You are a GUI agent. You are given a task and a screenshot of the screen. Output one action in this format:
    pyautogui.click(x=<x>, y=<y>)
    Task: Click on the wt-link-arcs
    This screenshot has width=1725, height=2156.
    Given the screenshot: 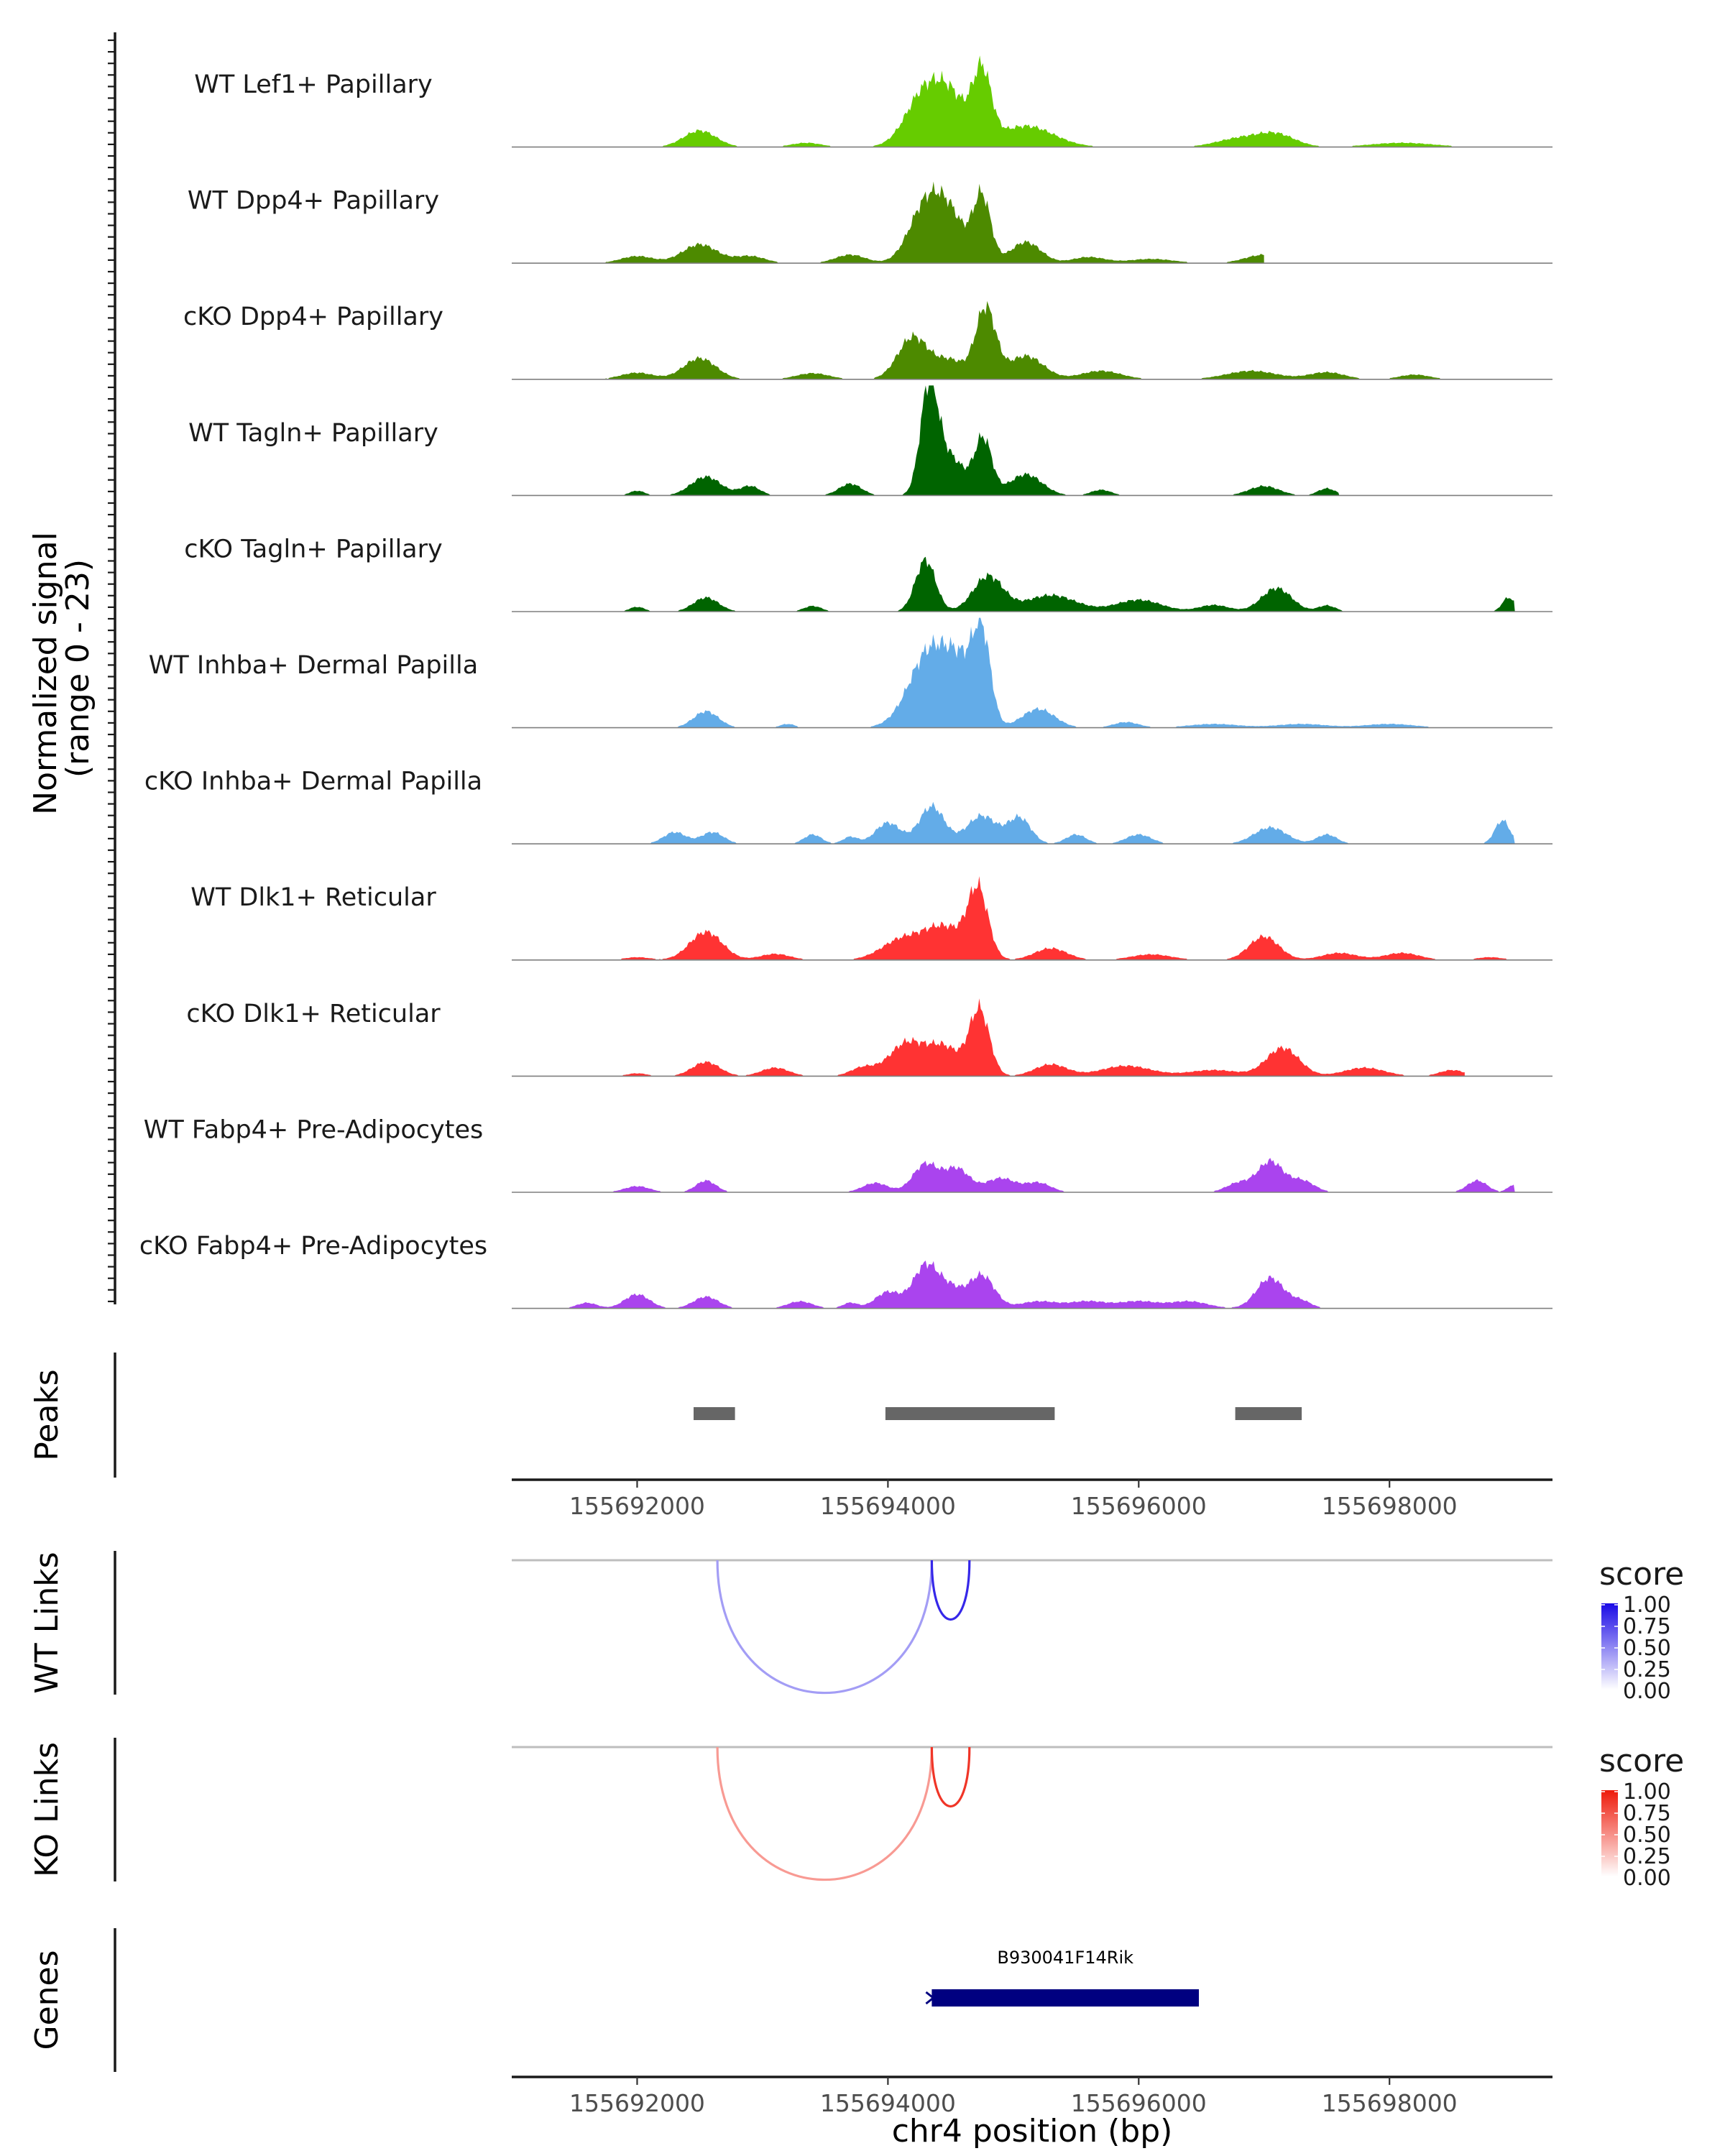 What is the action you would take?
    pyautogui.click(x=843, y=1627)
    